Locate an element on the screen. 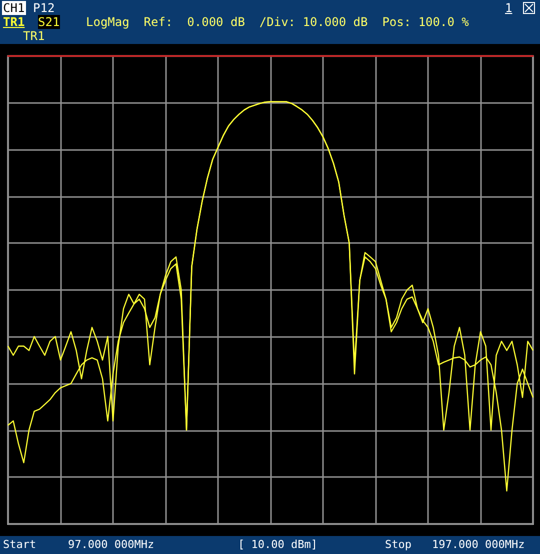 The height and width of the screenshot is (554, 540). text: 97.000 000MHz is located at coordinates (111, 544).